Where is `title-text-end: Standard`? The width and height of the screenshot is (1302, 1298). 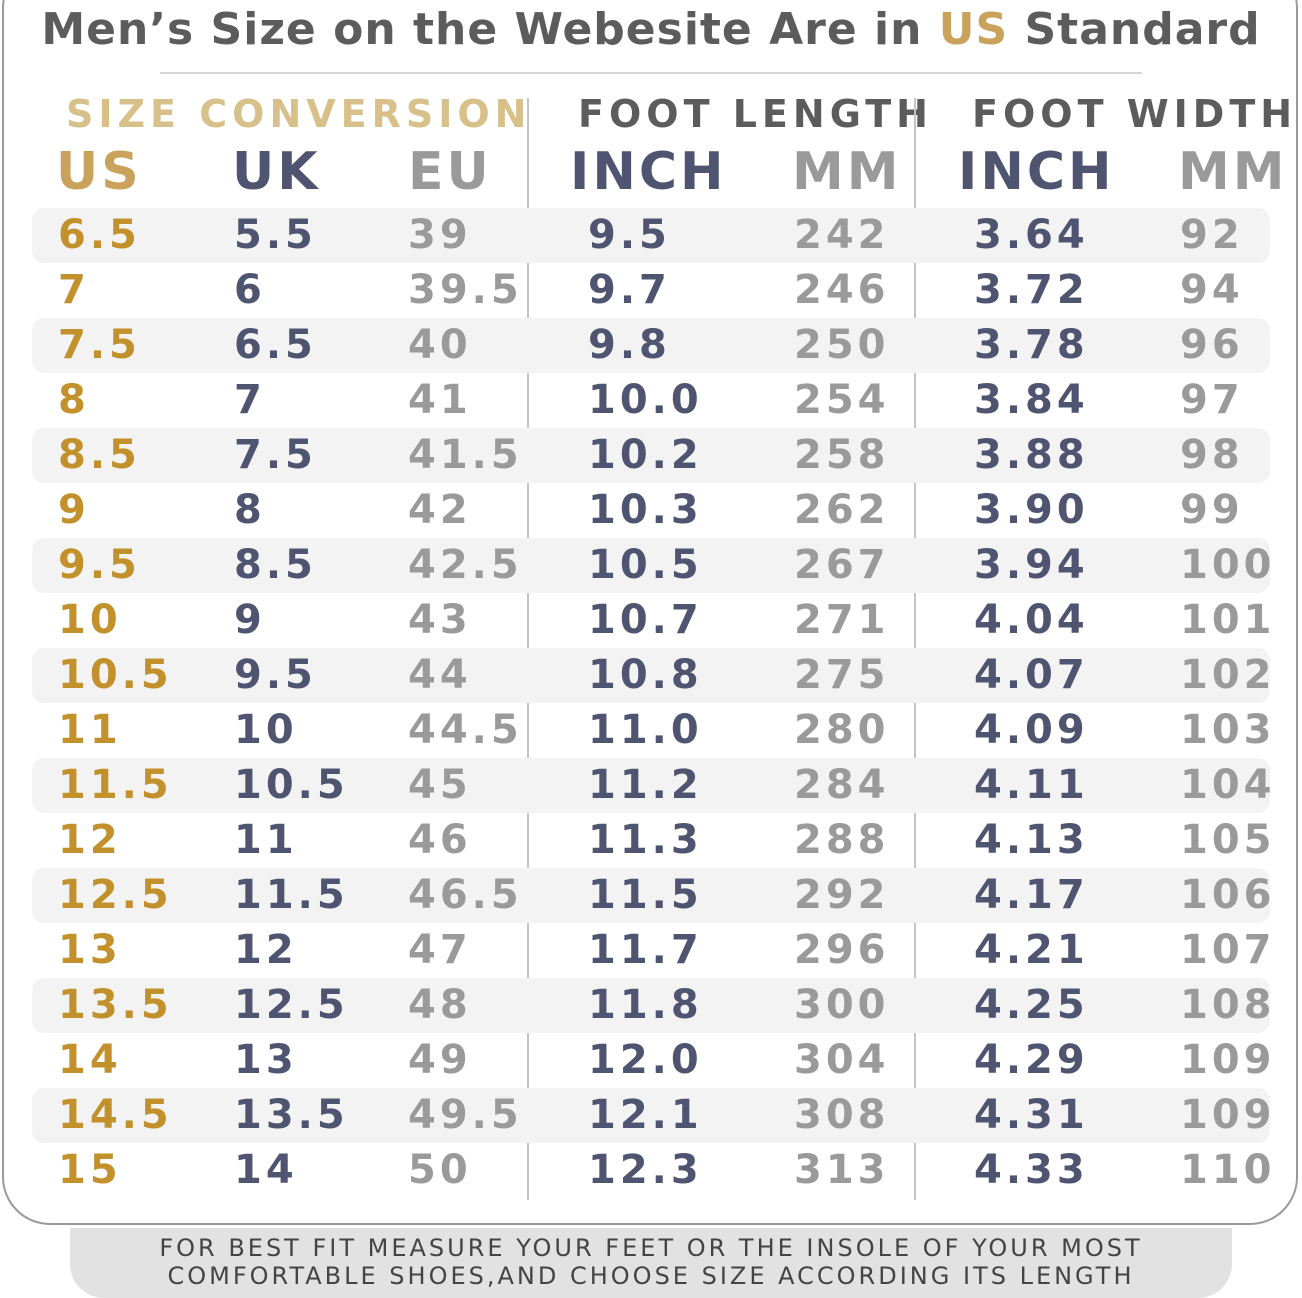 title-text-end: Standard is located at coordinates (1134, 29).